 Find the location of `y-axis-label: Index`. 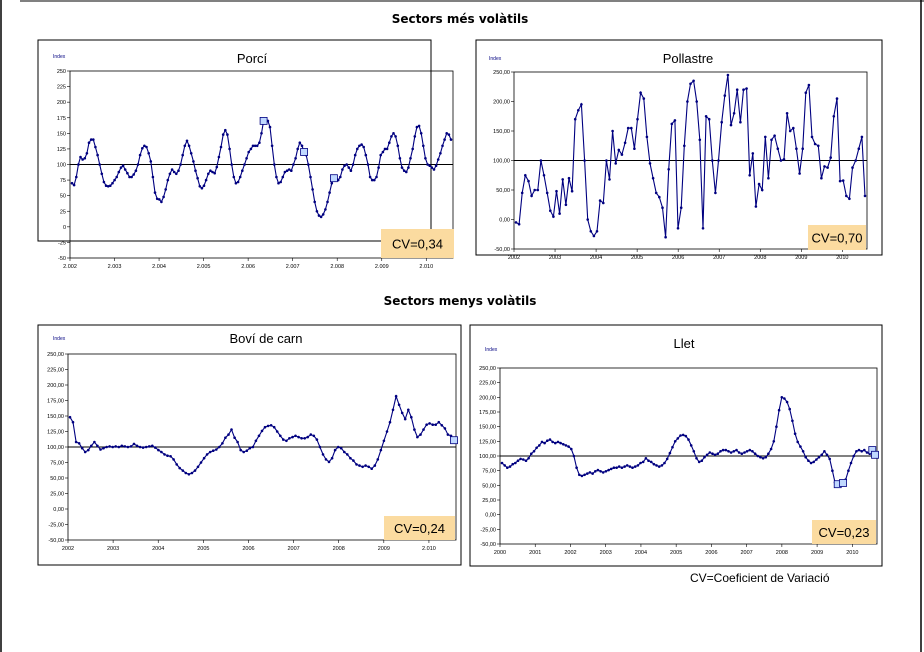

y-axis-label: Index is located at coordinates (59, 57).